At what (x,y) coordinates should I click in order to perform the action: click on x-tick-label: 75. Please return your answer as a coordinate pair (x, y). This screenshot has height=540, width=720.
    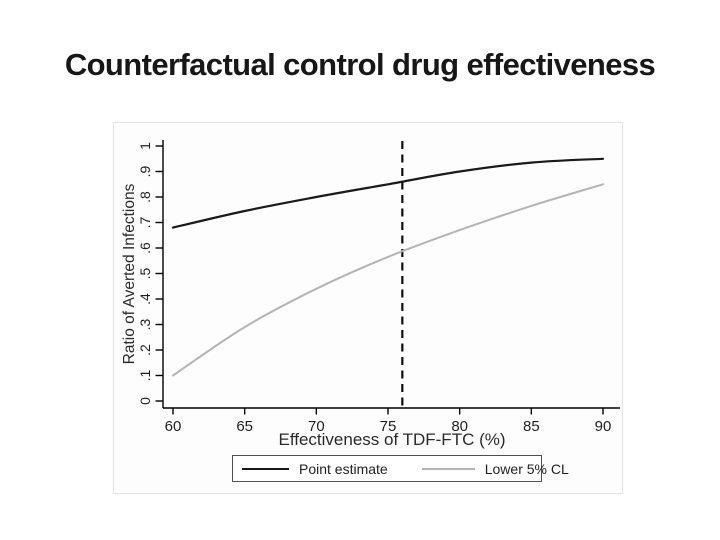
    Looking at the image, I should click on (388, 426).